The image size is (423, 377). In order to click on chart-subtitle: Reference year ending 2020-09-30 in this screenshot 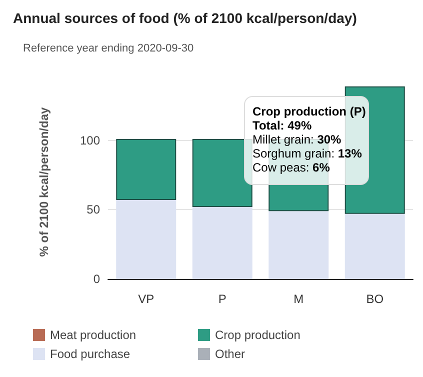, I will do `click(108, 48)`.